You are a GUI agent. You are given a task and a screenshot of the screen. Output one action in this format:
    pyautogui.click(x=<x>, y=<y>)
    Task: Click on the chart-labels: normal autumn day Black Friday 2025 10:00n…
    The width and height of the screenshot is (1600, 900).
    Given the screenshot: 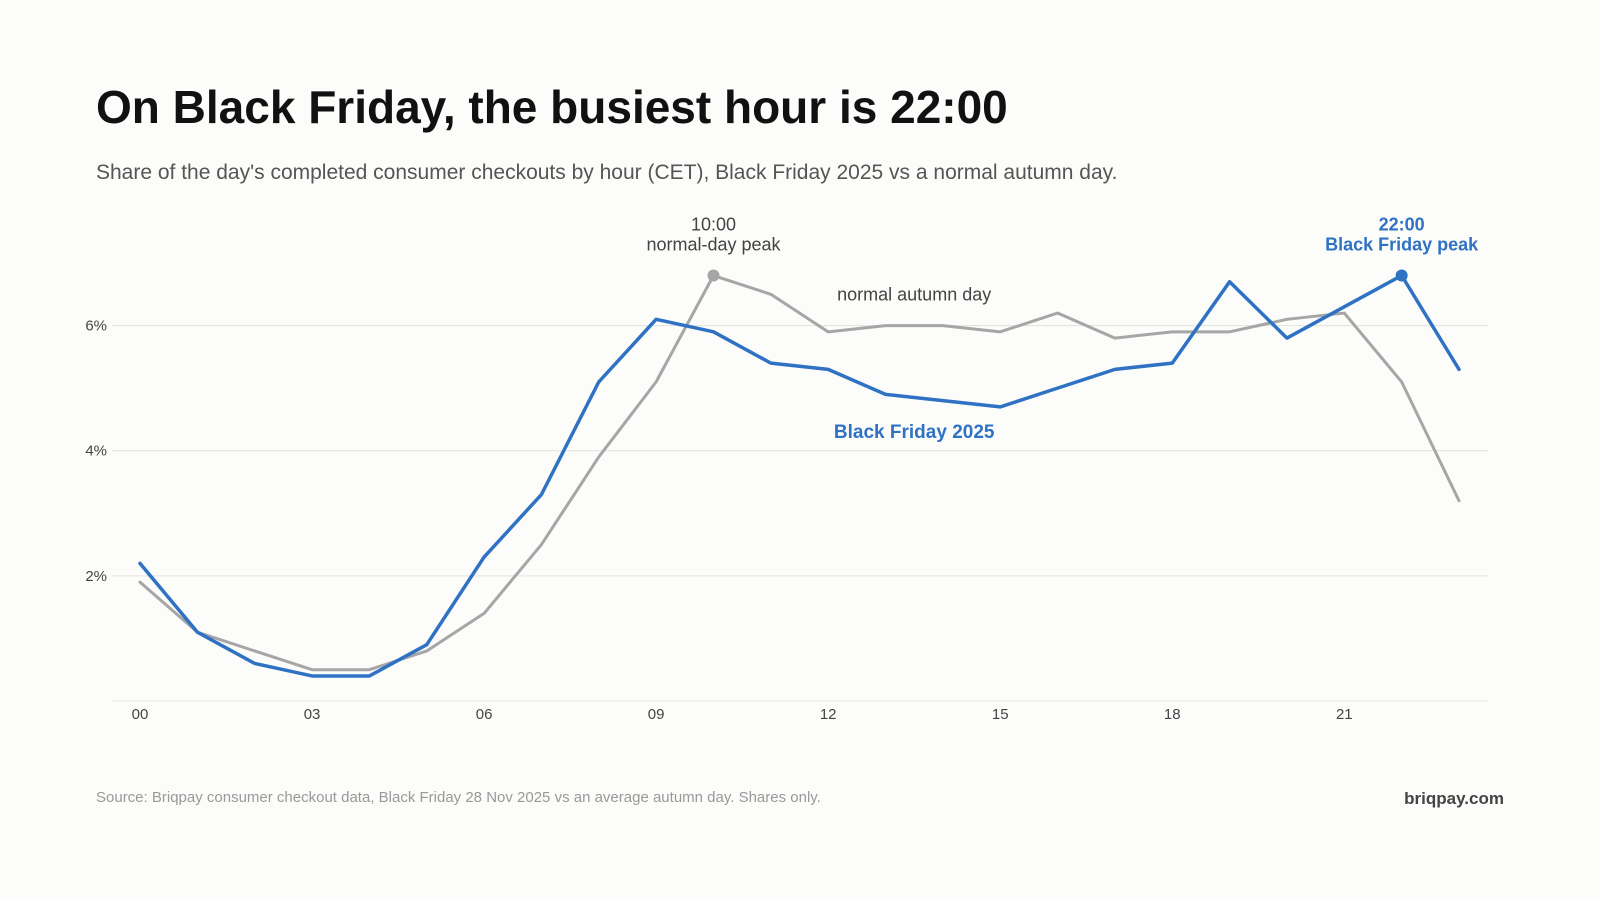 What is the action you would take?
    pyautogui.click(x=1062, y=329)
    